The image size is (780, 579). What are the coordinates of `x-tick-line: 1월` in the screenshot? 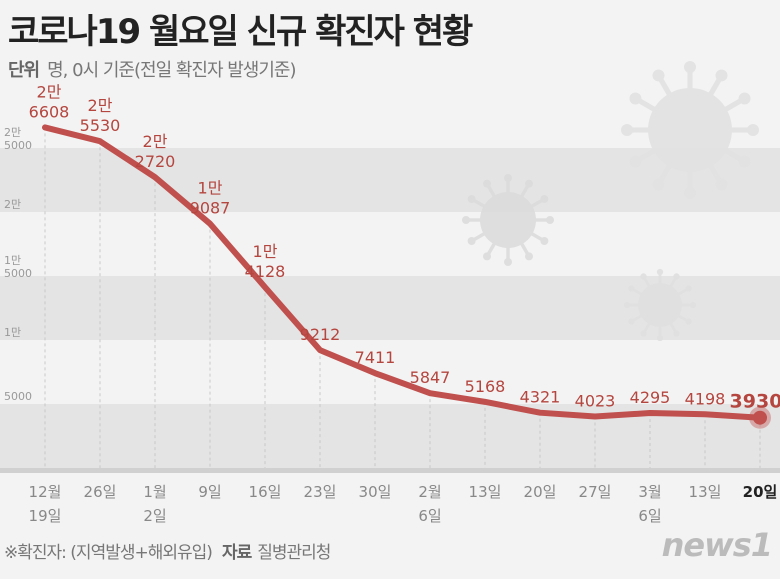 It's located at (154, 492).